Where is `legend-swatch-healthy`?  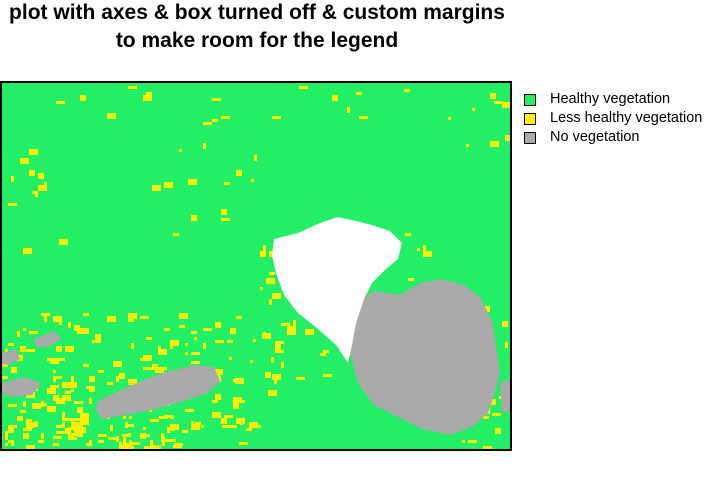 legend-swatch-healthy is located at coordinates (530, 100).